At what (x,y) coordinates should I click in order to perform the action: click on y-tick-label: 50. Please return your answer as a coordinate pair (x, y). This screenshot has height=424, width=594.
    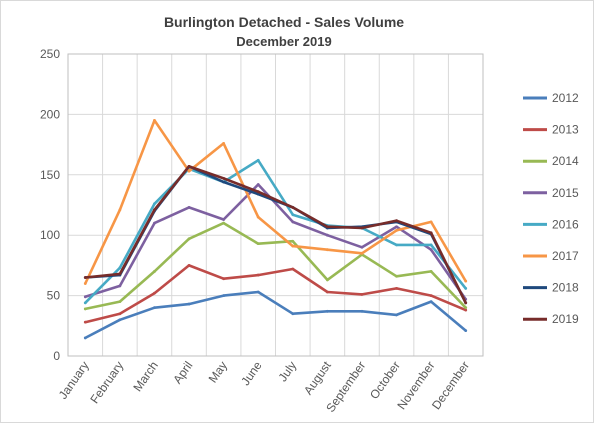
    Looking at the image, I should click on (54, 296).